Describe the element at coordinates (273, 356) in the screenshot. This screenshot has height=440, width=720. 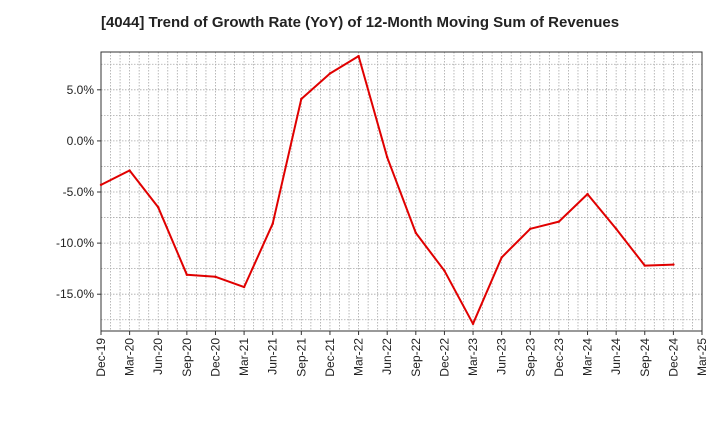
I see `x-tick-label: Jun-21` at that location.